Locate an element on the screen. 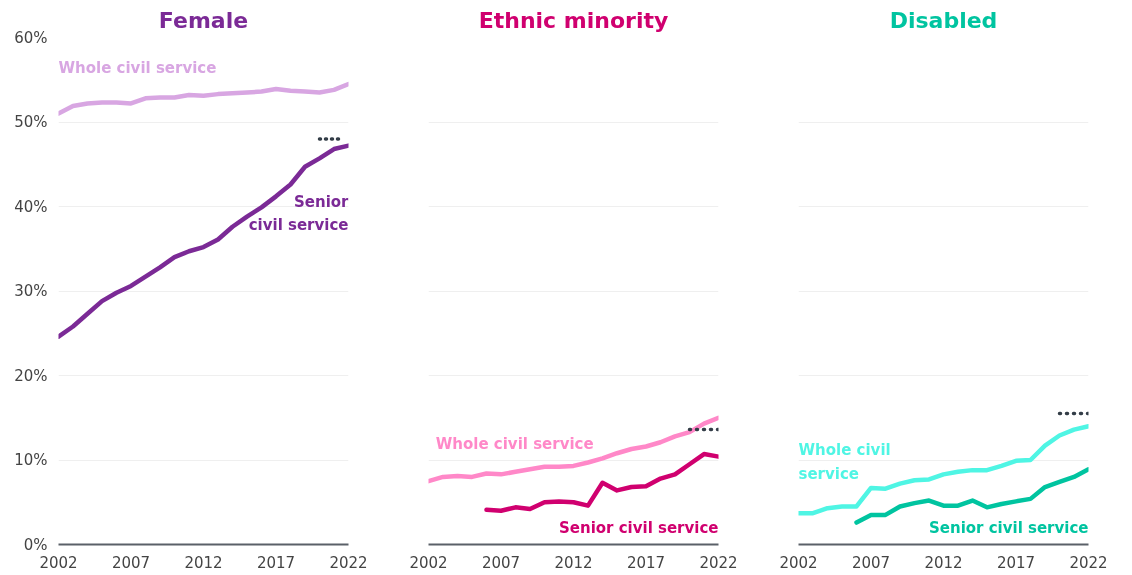  y-tick-label: 0% is located at coordinates (35, 544).